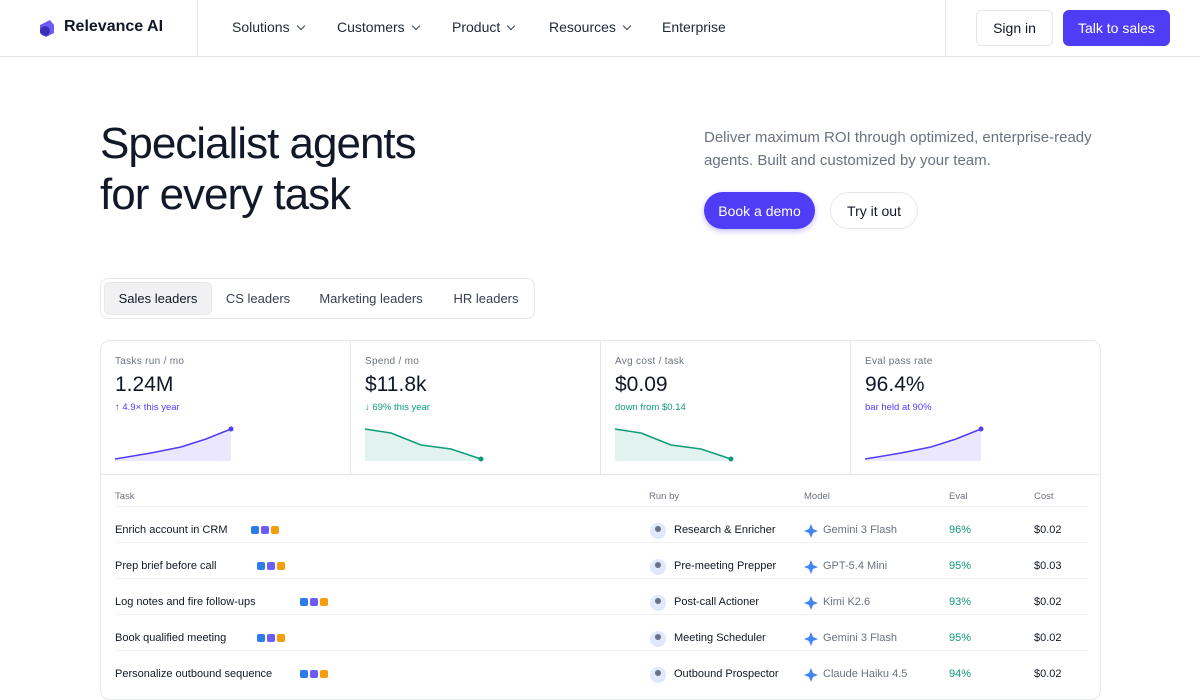 This screenshot has height=700, width=1200. Describe the element at coordinates (817, 496) in the screenshot. I see `column-header: Model` at that location.